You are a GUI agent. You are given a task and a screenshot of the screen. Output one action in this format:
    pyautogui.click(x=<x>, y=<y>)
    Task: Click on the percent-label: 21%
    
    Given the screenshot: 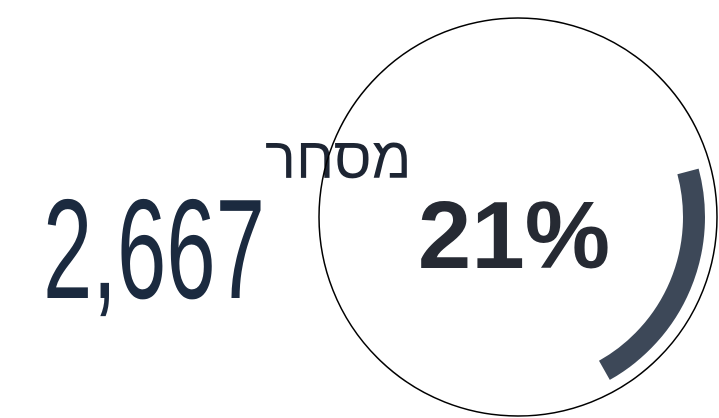 What is the action you would take?
    pyautogui.click(x=514, y=235)
    